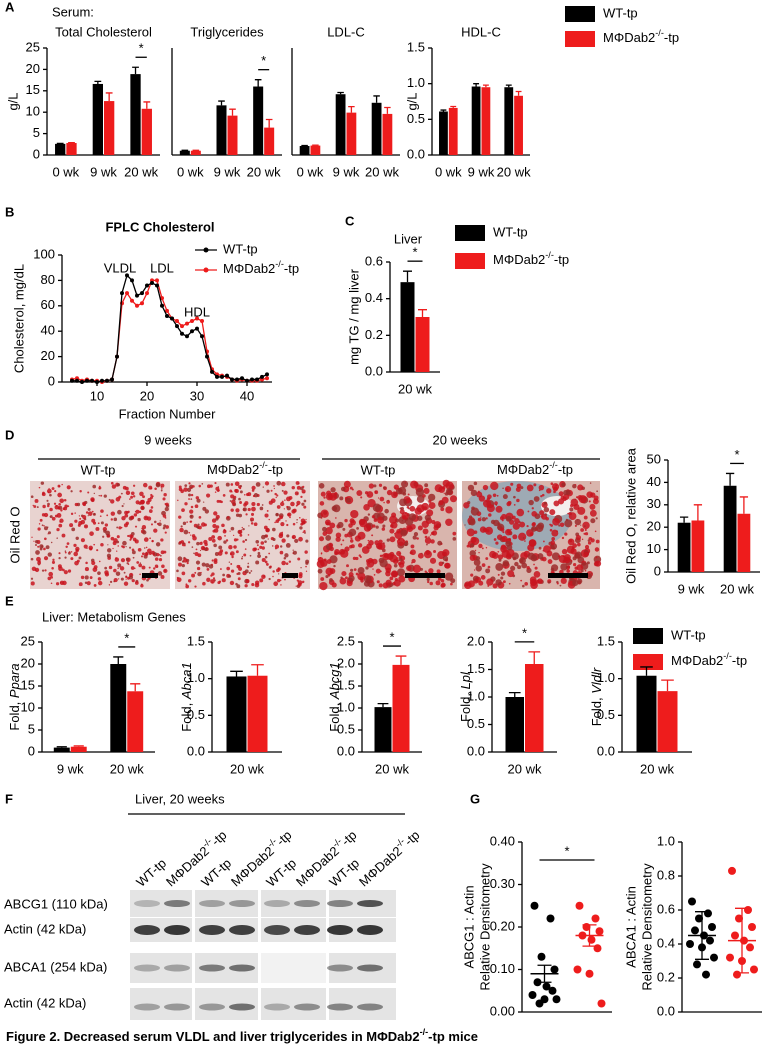 The image size is (777, 1050). I want to click on blot-band, so click(277, 1007).